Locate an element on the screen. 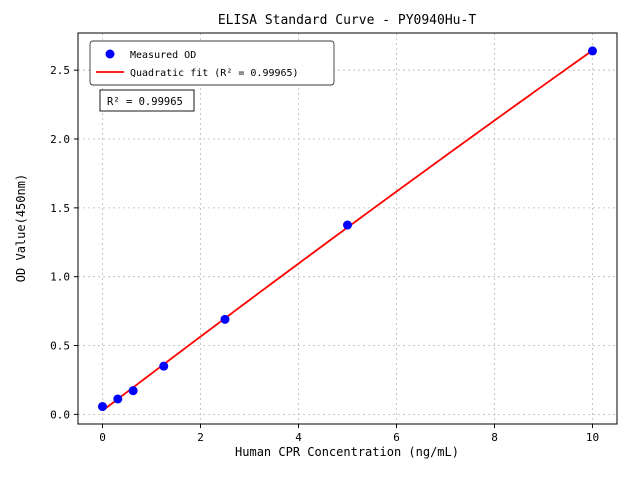 The height and width of the screenshot is (485, 640). y-tick-label: 1.5 is located at coordinates (60, 208).